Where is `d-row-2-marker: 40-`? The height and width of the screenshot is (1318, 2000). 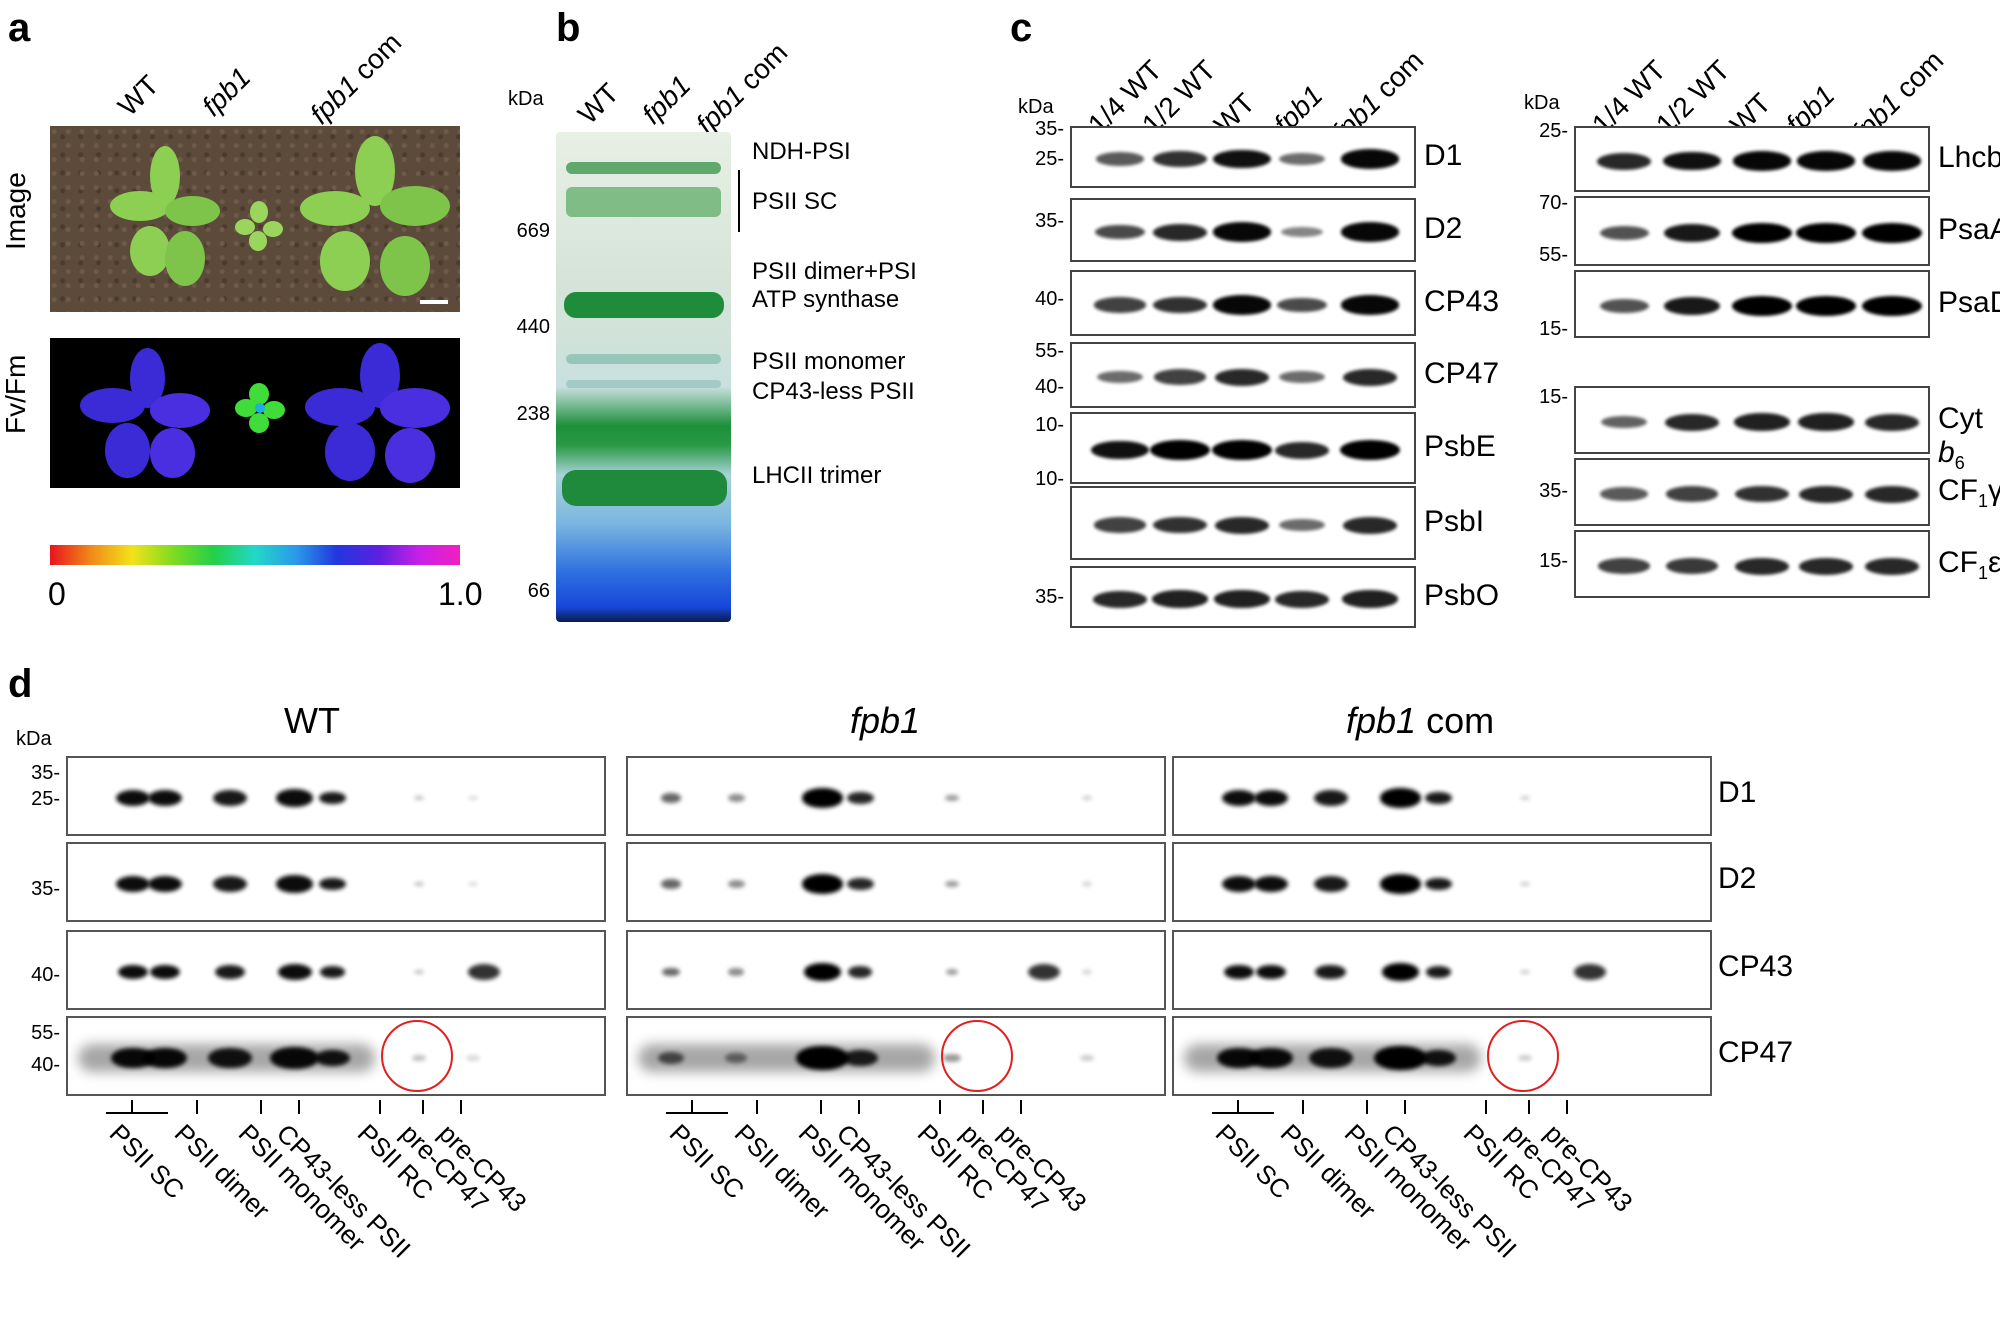 d-row-2-marker: 40- is located at coordinates (45, 975).